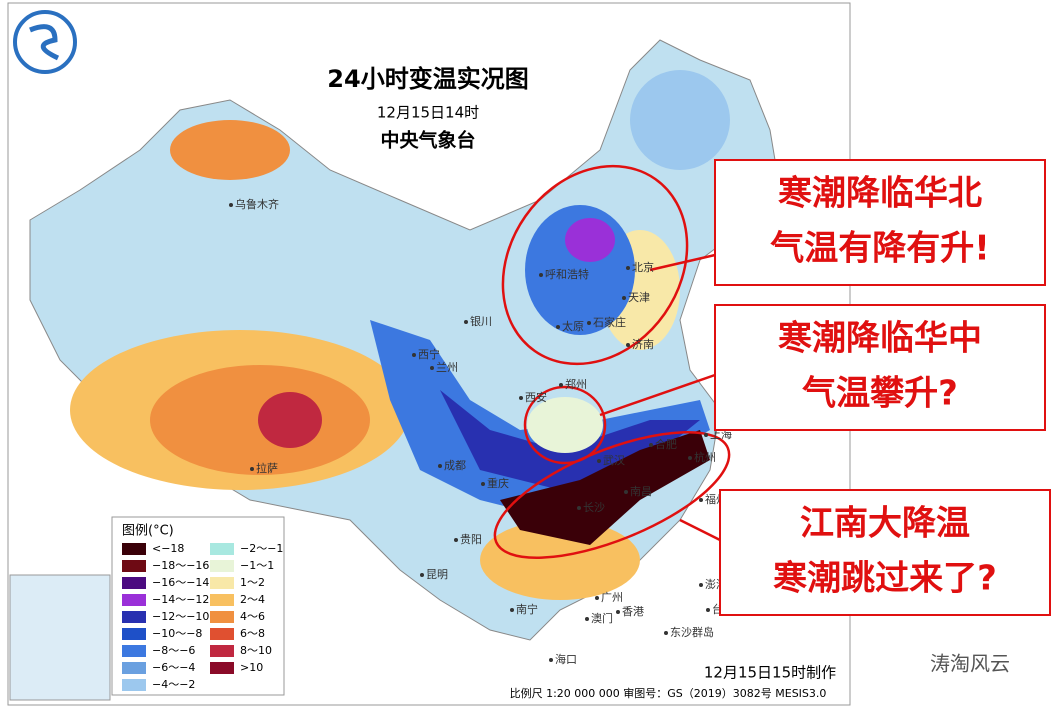 Image resolution: width=1057 pixels, height=712 pixels. What do you see at coordinates (879, 249) in the screenshot?
I see `annotation-text: 气温有降有升!` at bounding box center [879, 249].